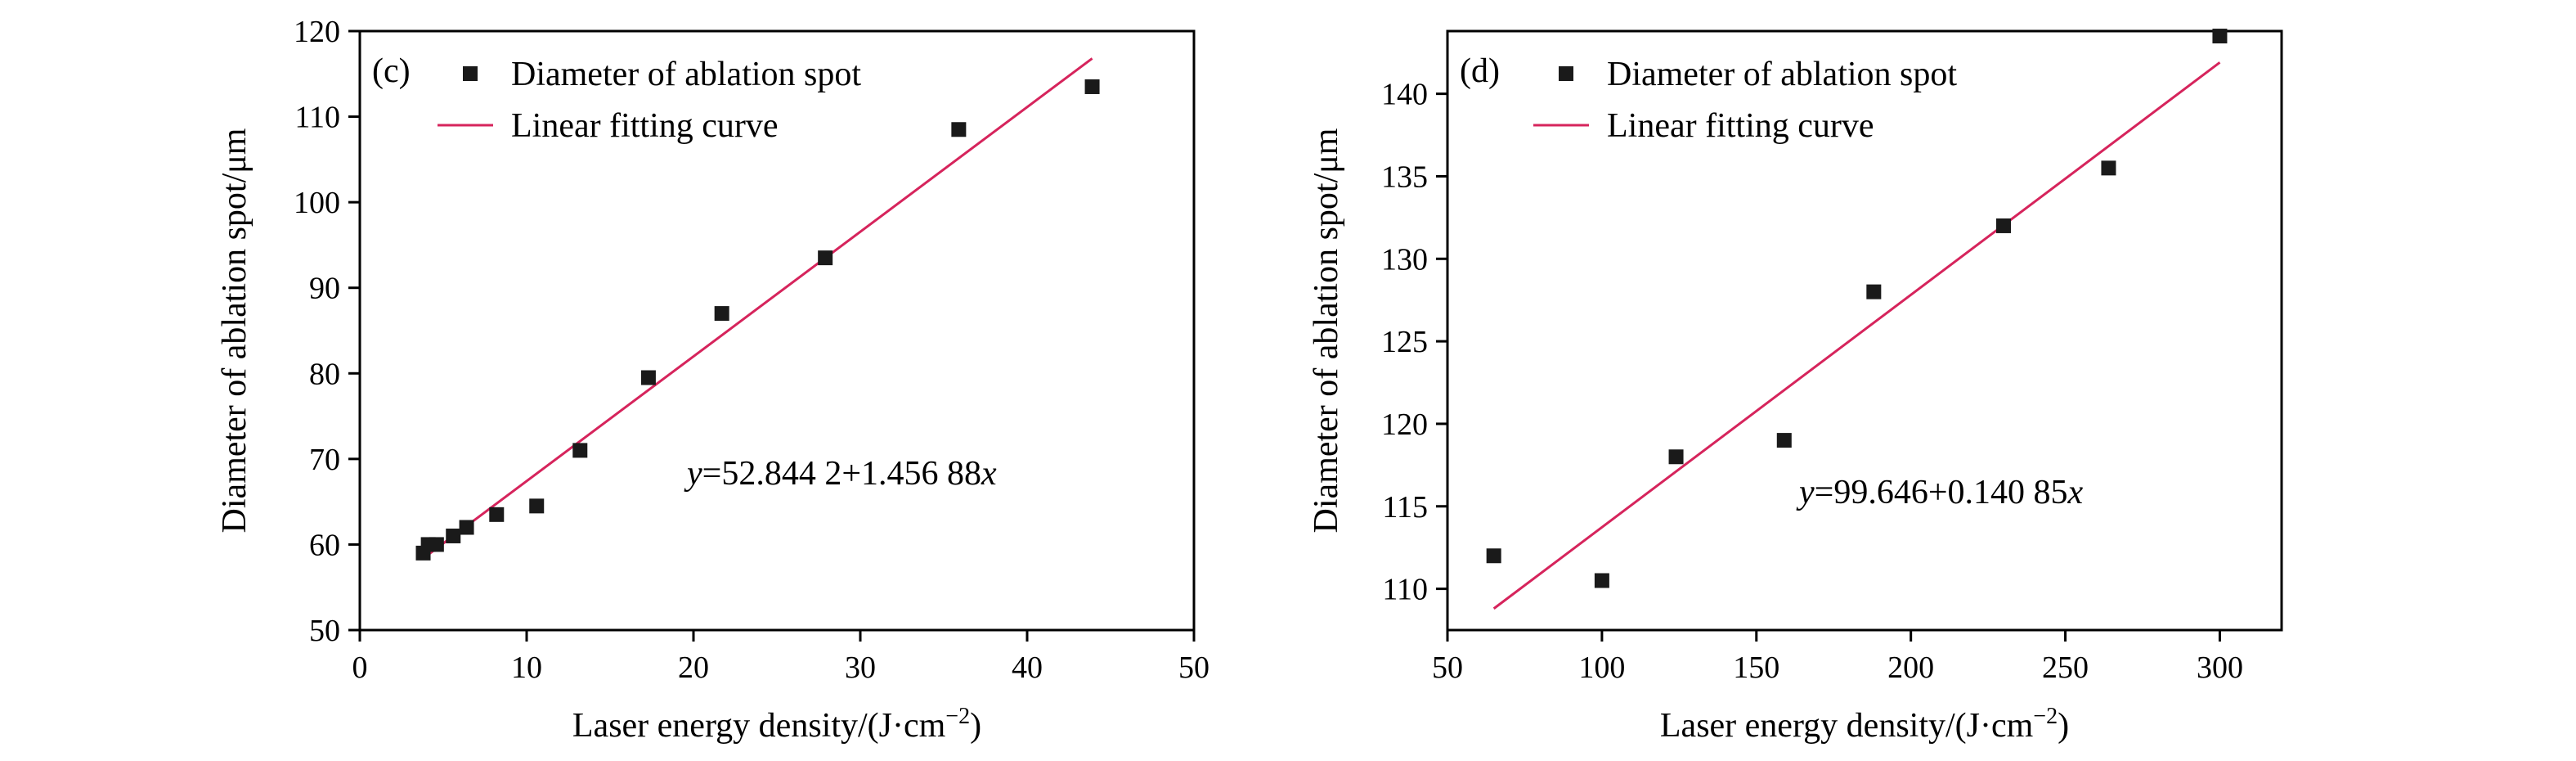 This screenshot has width=2576, height=761. What do you see at coordinates (1756, 668) in the screenshot?
I see `x-tick-label: 150` at bounding box center [1756, 668].